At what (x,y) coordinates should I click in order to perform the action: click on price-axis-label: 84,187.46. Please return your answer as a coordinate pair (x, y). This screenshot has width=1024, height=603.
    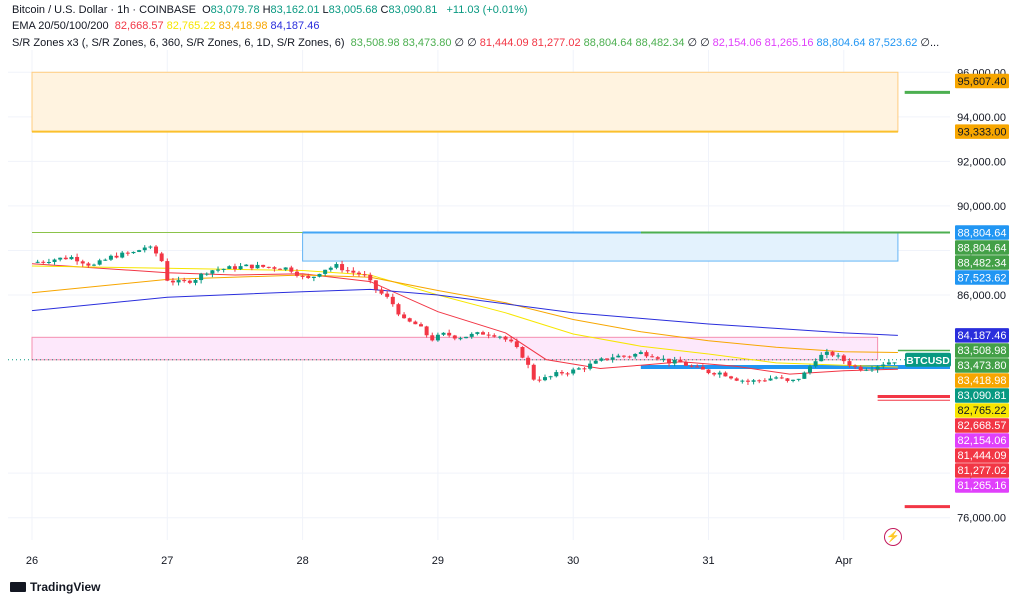
    Looking at the image, I should click on (982, 336).